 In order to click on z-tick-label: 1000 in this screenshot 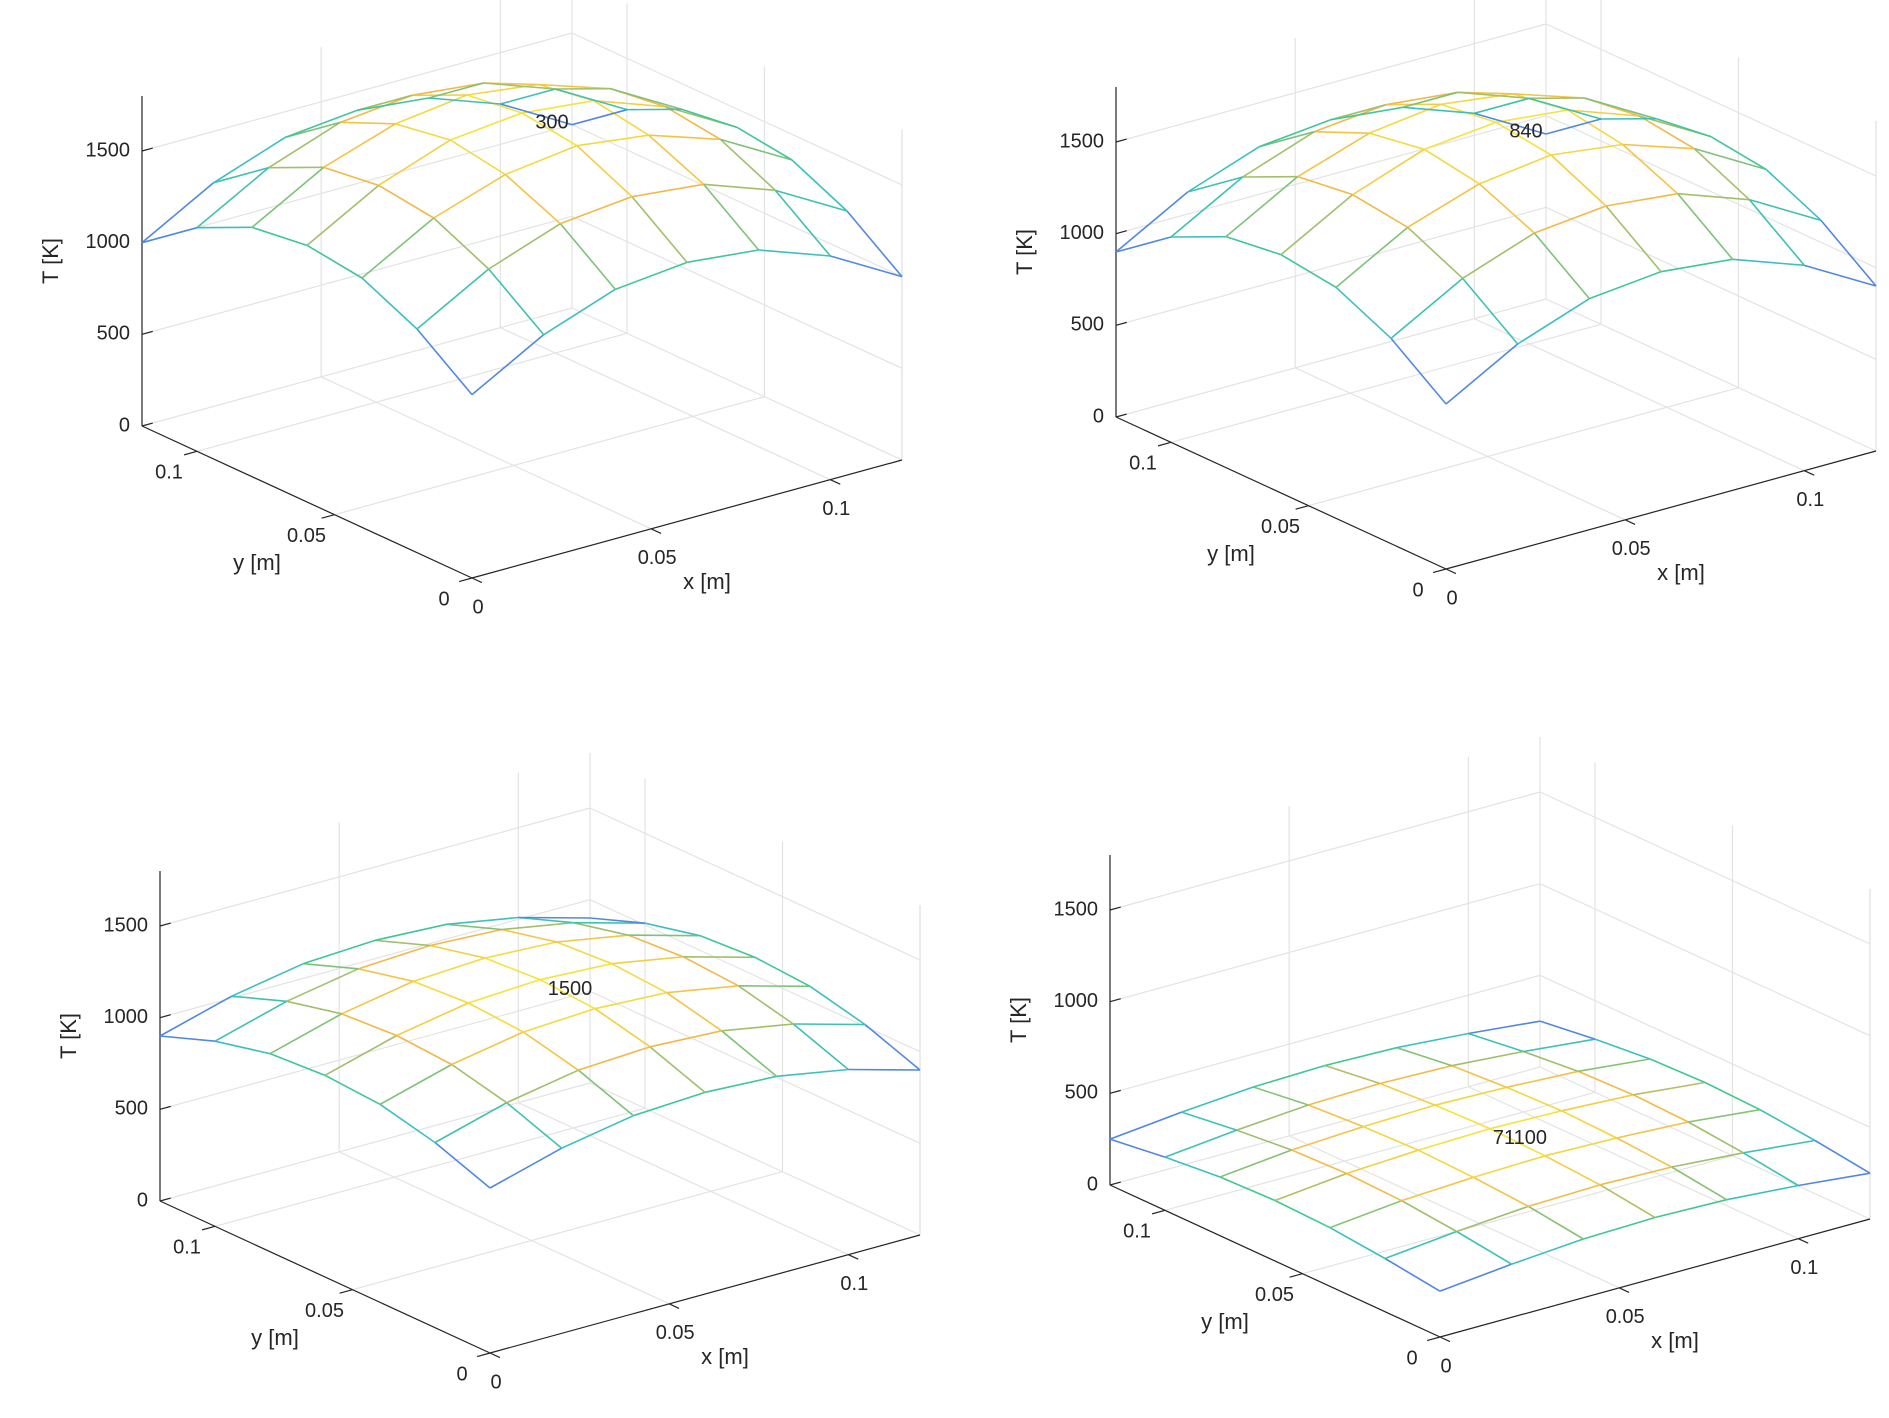, I will do `click(108, 242)`.